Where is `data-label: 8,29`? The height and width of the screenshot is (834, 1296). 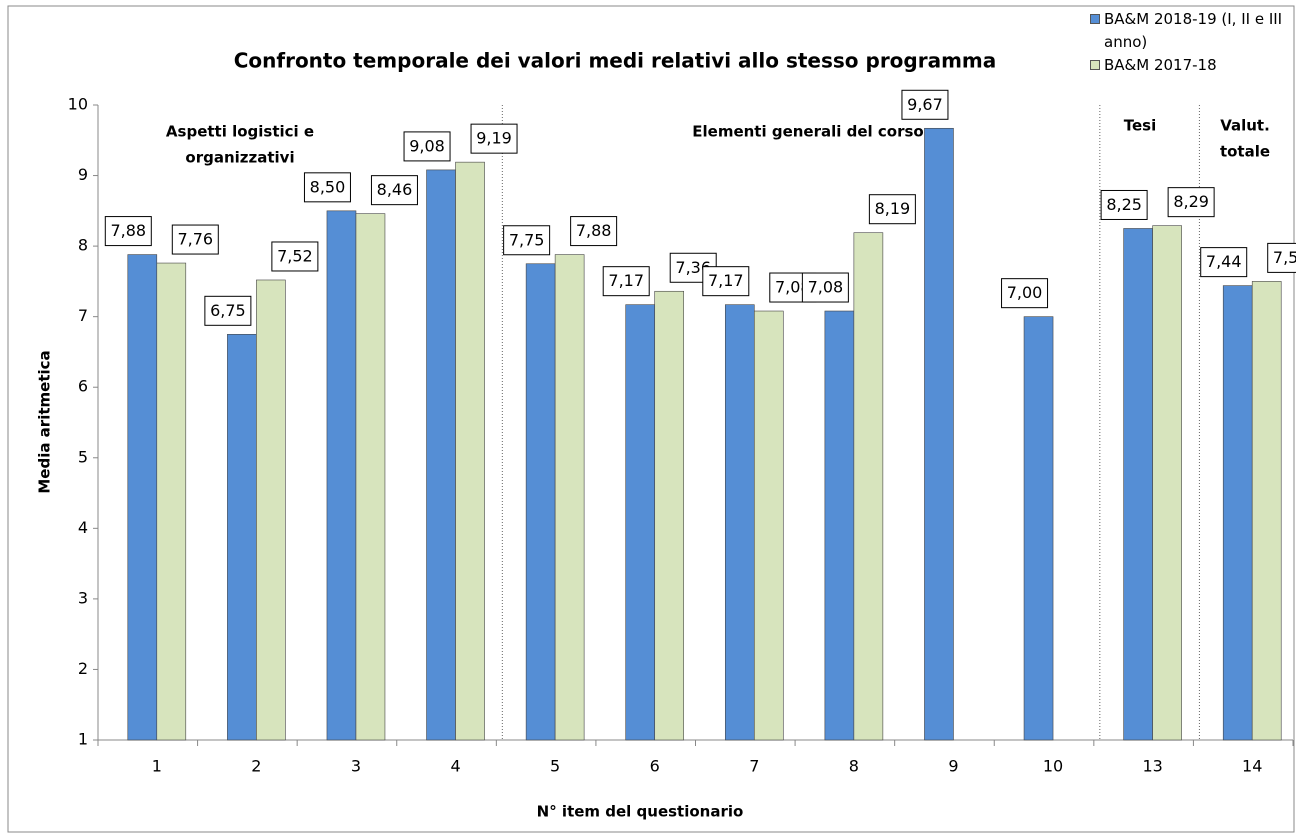
data-label: 8,29 is located at coordinates (1191, 201).